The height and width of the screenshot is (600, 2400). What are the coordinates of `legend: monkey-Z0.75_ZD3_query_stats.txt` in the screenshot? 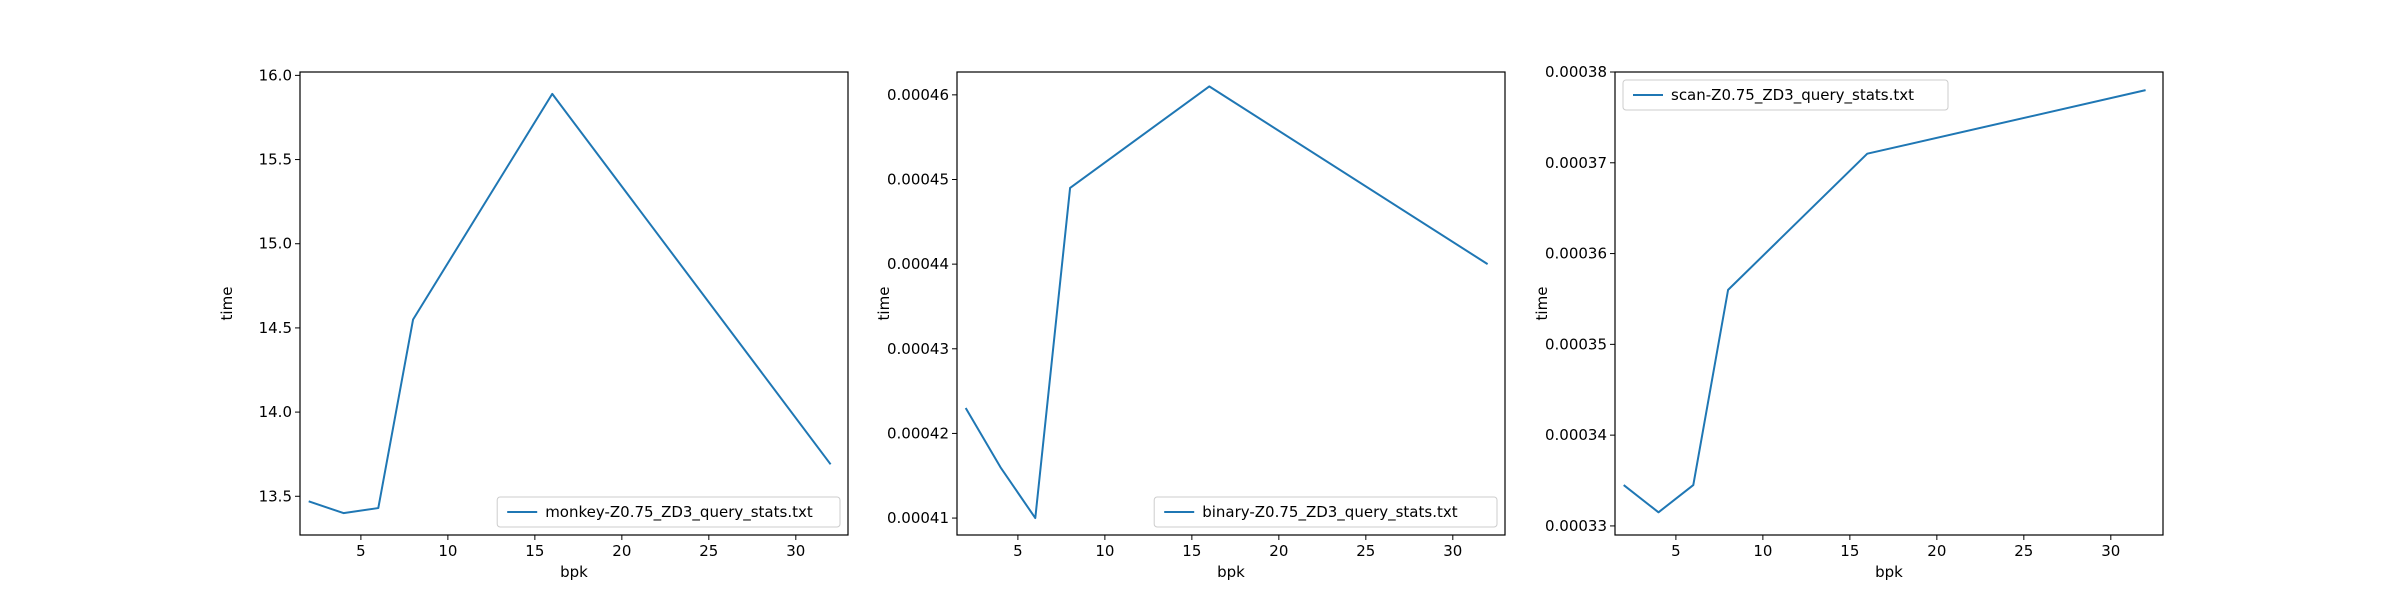 It's located at (668, 512).